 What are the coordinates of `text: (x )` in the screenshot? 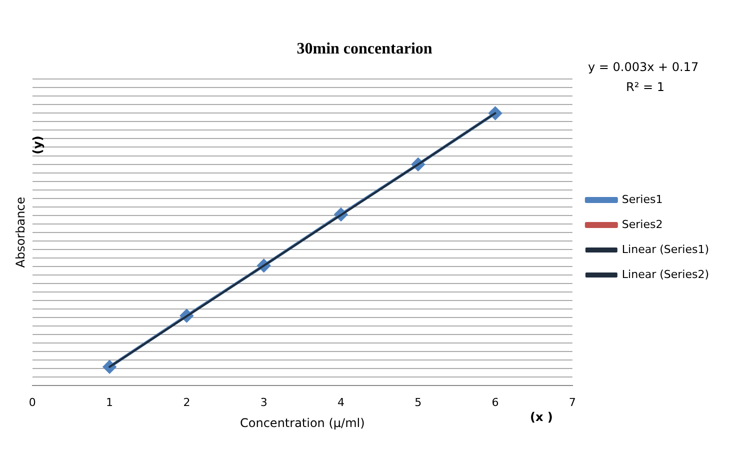 It's located at (541, 417).